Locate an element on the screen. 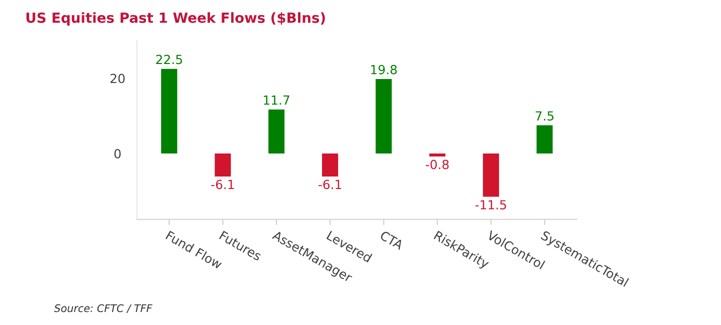 The height and width of the screenshot is (325, 721). chart-title: US Equities Past 1 Week Flows ($Blns) is located at coordinates (175, 19).